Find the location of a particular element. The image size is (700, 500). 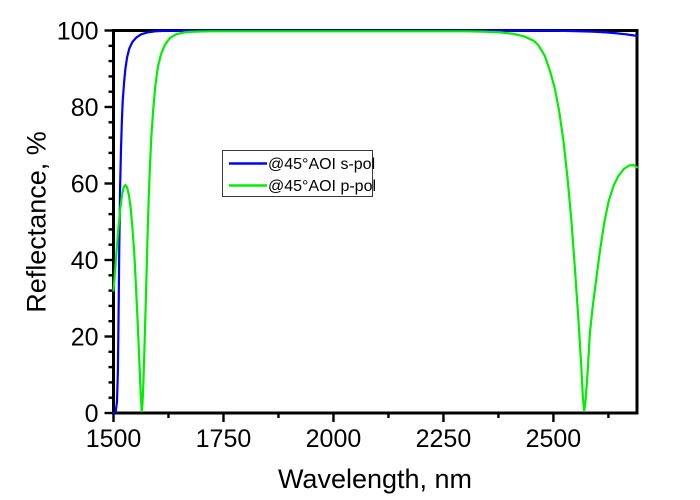

x-axis-title: Wavelength, nm is located at coordinates (375, 479).